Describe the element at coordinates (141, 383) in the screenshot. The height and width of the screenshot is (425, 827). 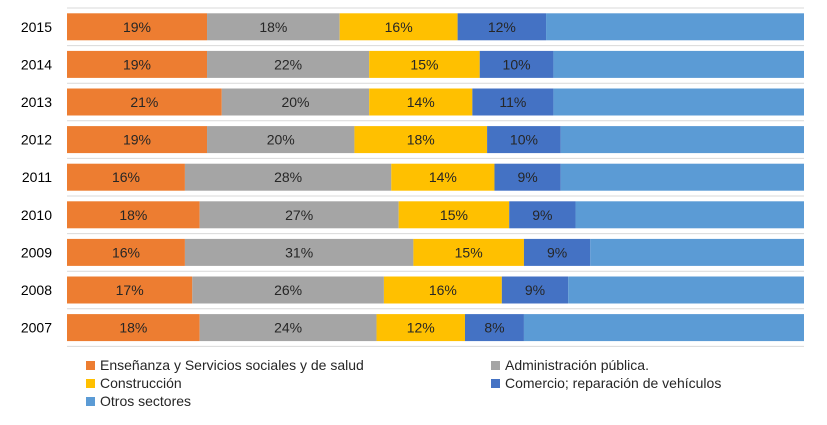
I see `legend-label: Construcción` at that location.